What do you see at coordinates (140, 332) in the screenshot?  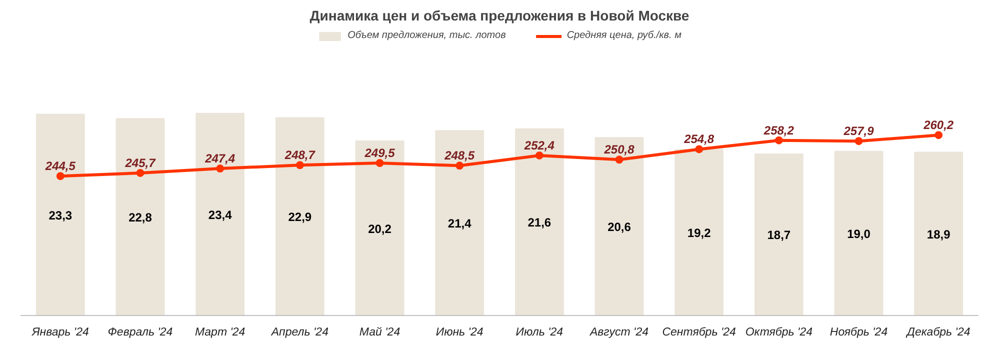 I see `x-tick-label: Февраль '24` at bounding box center [140, 332].